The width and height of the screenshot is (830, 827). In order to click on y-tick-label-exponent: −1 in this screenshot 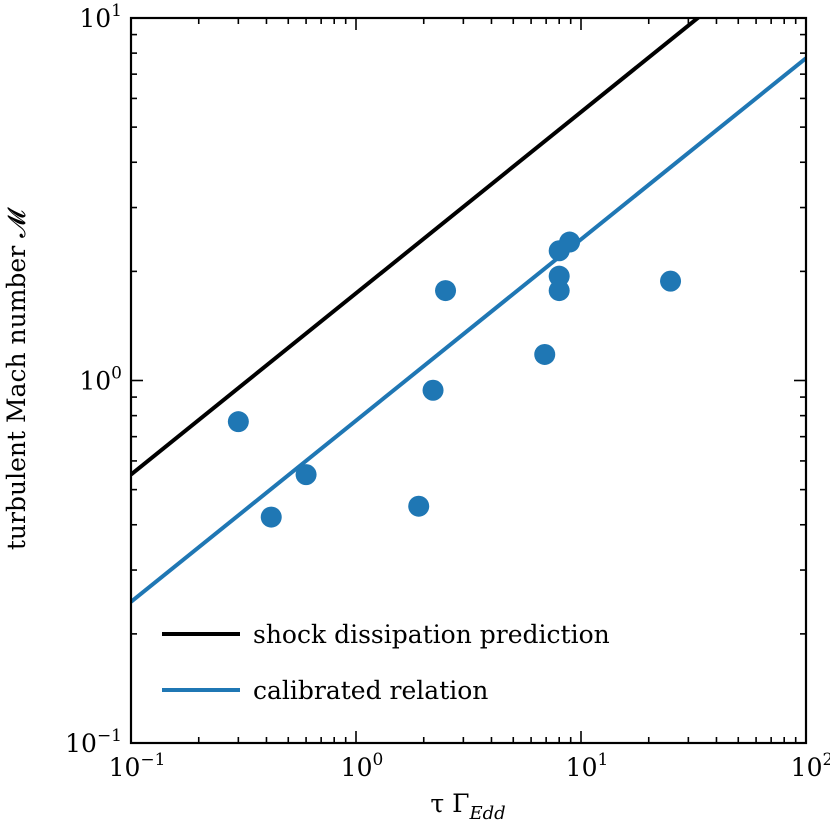, I will do `click(109, 736)`.